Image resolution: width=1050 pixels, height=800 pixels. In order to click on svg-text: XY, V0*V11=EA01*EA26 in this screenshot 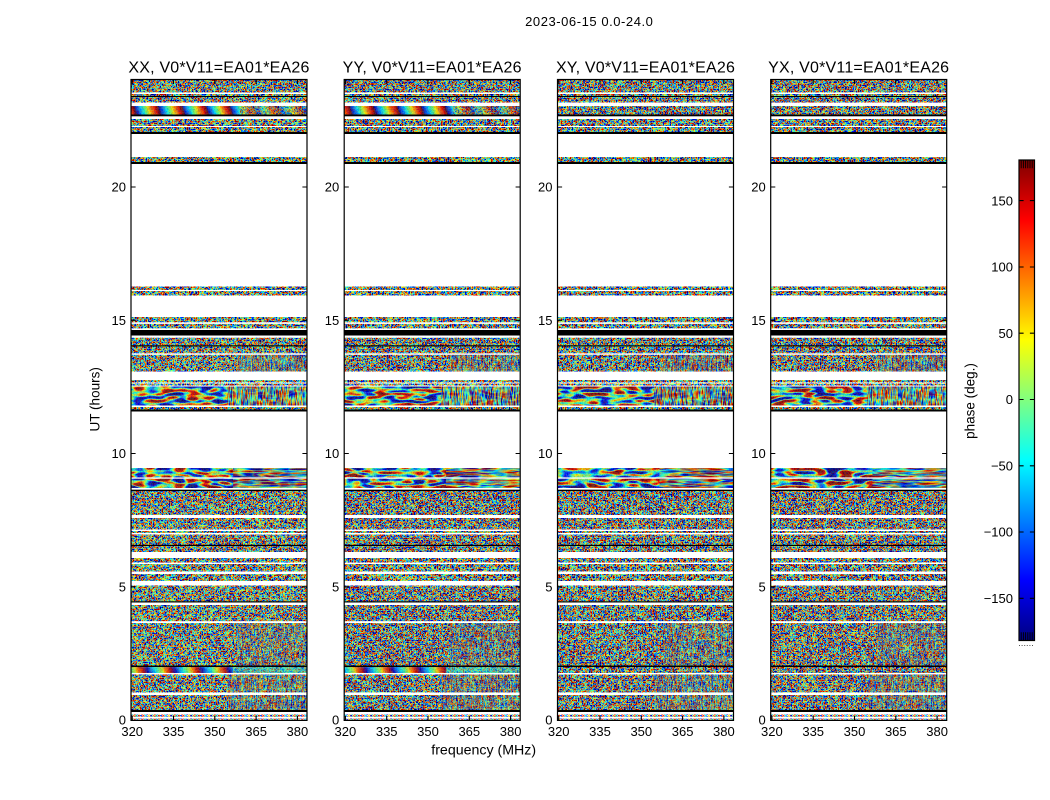, I will do `click(645, 68)`.